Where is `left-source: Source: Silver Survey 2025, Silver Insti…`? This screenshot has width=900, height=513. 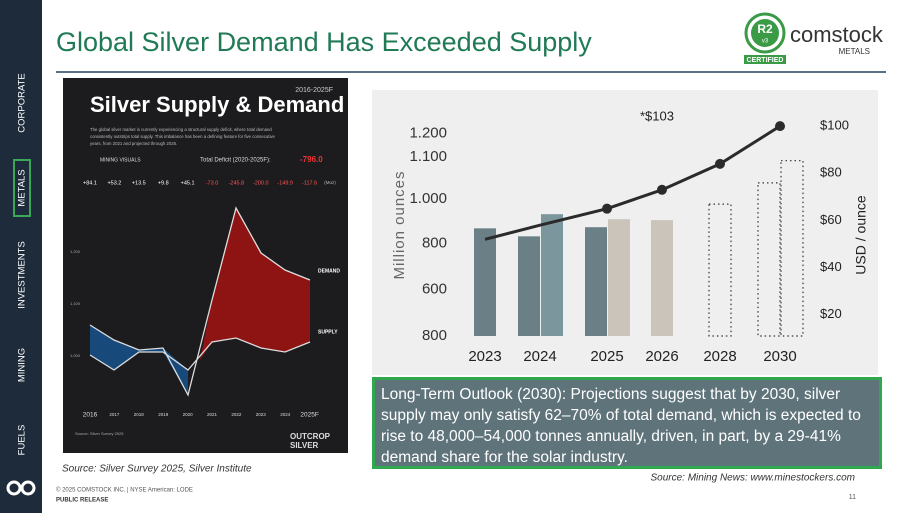
left-source: Source: Silver Survey 2025, Silver Insti… is located at coordinates (157, 469).